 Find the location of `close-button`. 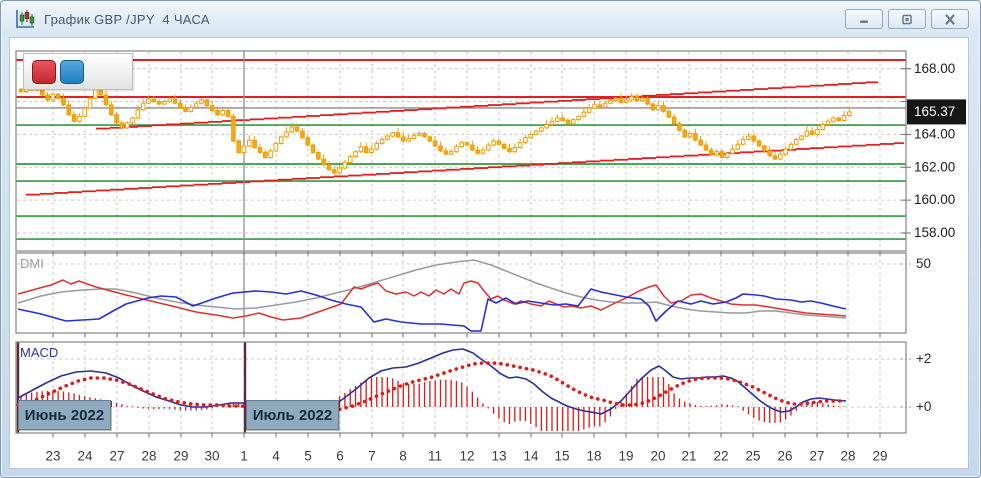

close-button is located at coordinates (950, 19).